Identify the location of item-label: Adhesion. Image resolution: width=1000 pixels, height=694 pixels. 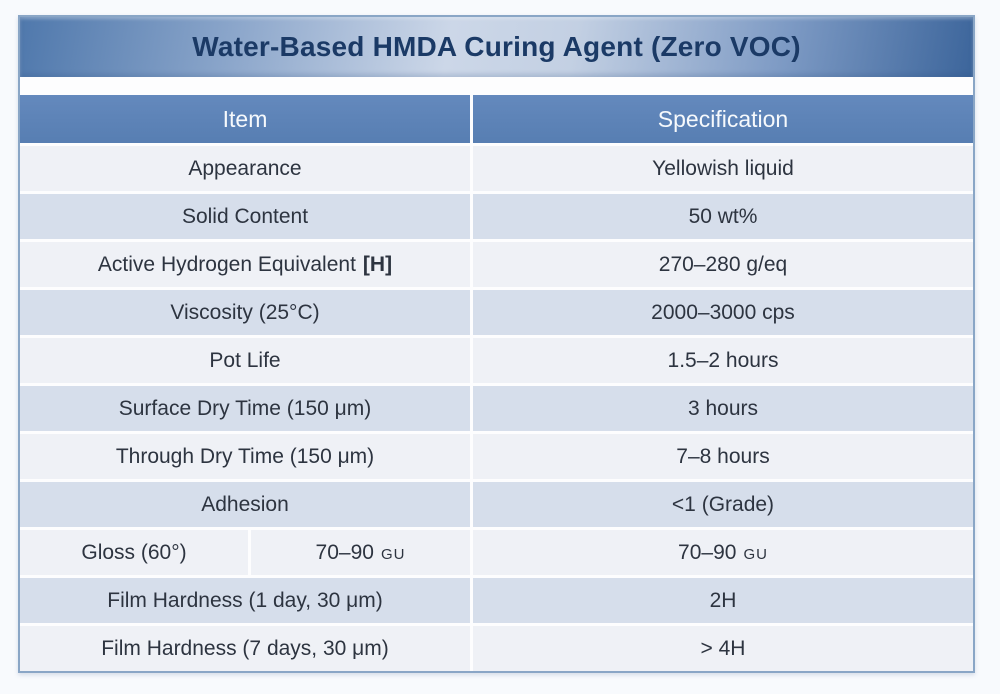
(245, 504).